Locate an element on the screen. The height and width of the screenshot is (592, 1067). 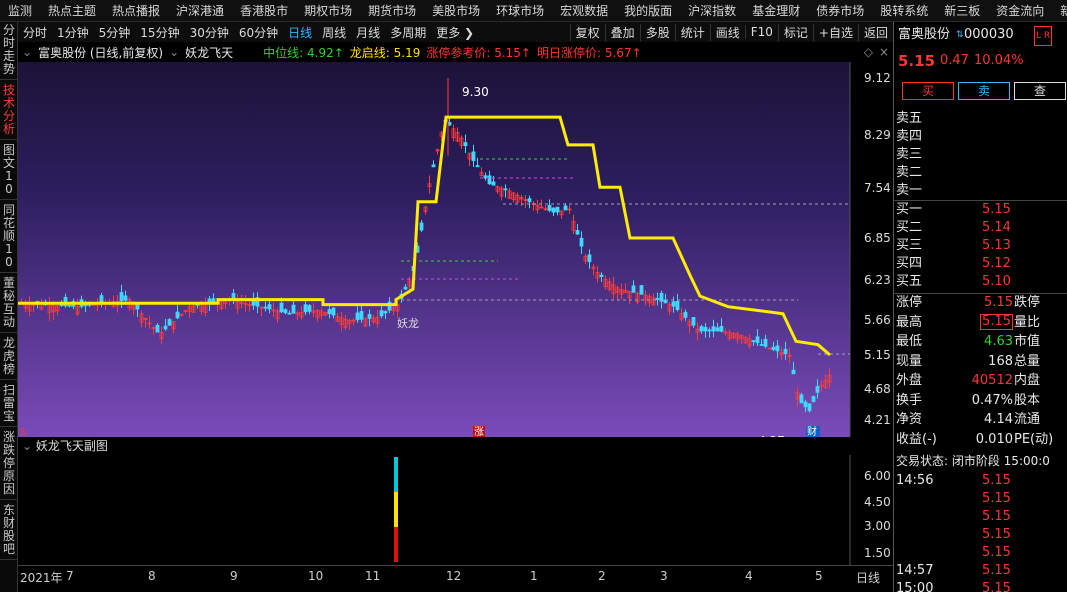
nav-item: 我的版面 is located at coordinates (648, 11).